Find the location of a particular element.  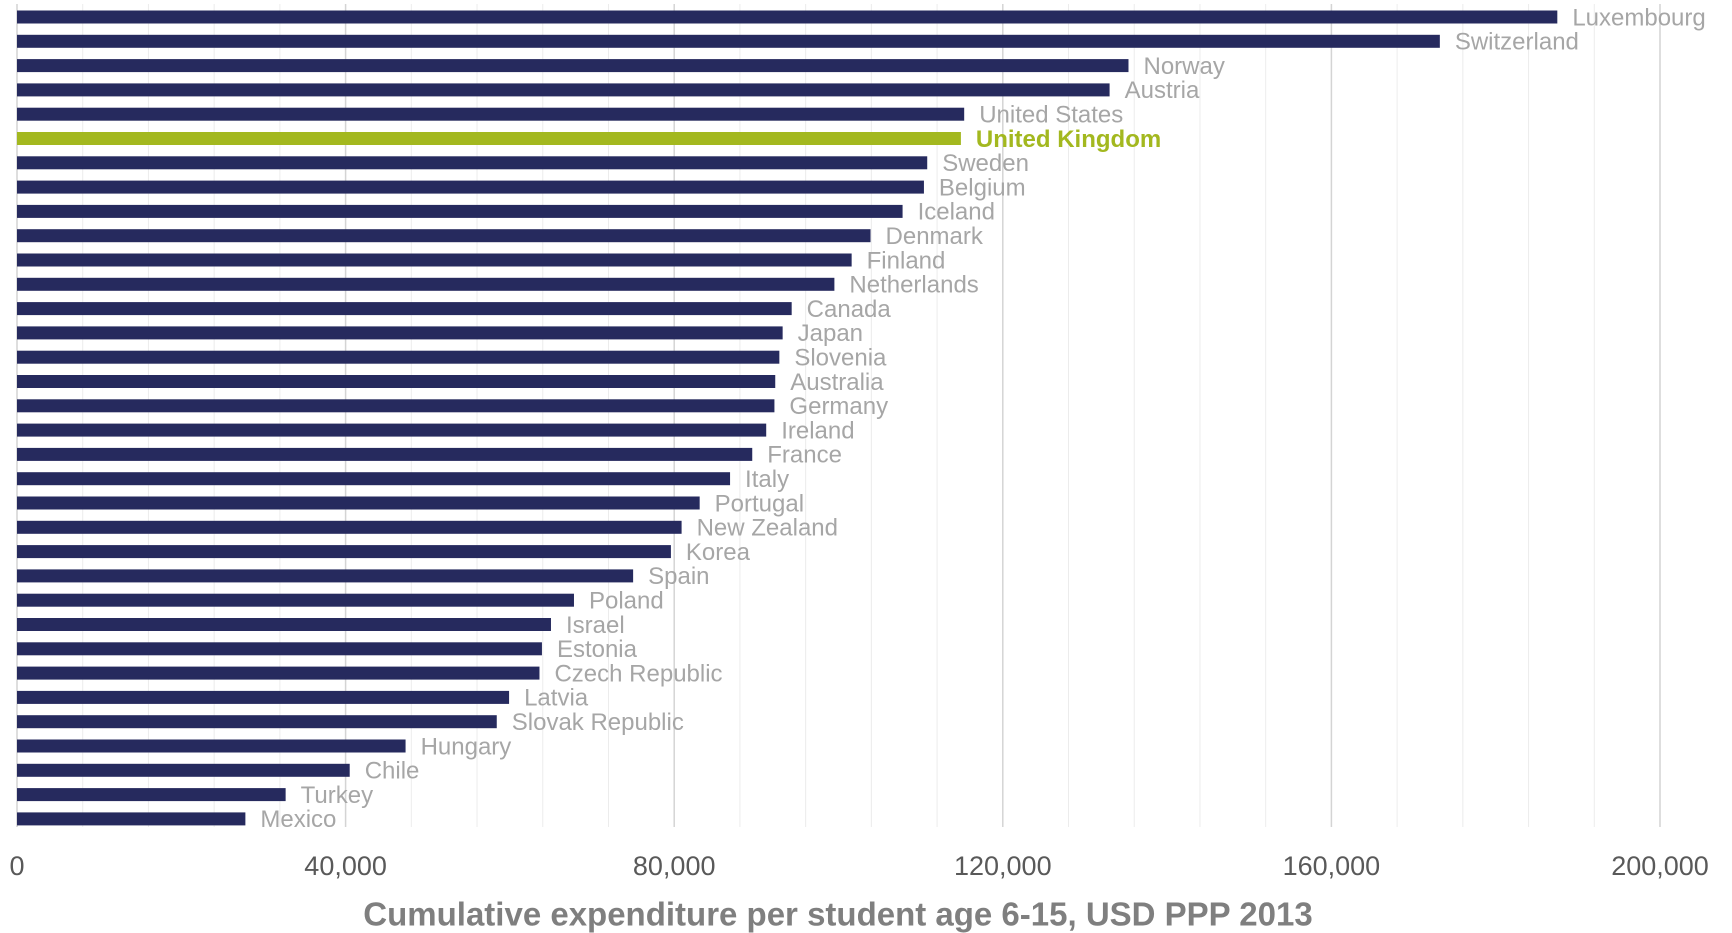

bar-label: Sweden is located at coordinates (985, 163).